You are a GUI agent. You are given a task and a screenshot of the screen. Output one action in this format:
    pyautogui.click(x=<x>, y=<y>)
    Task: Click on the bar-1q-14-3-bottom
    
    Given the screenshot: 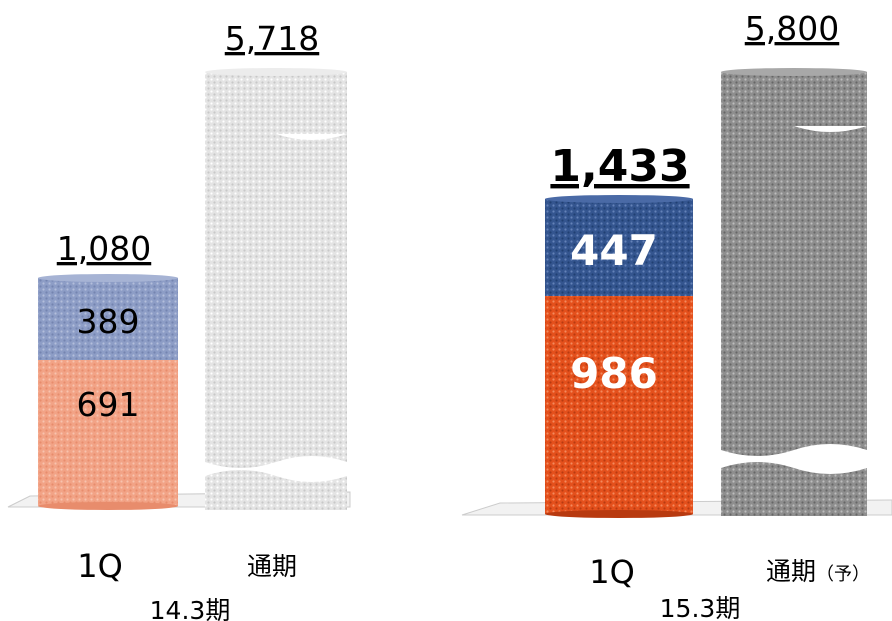 What is the action you would take?
    pyautogui.click(x=108, y=506)
    